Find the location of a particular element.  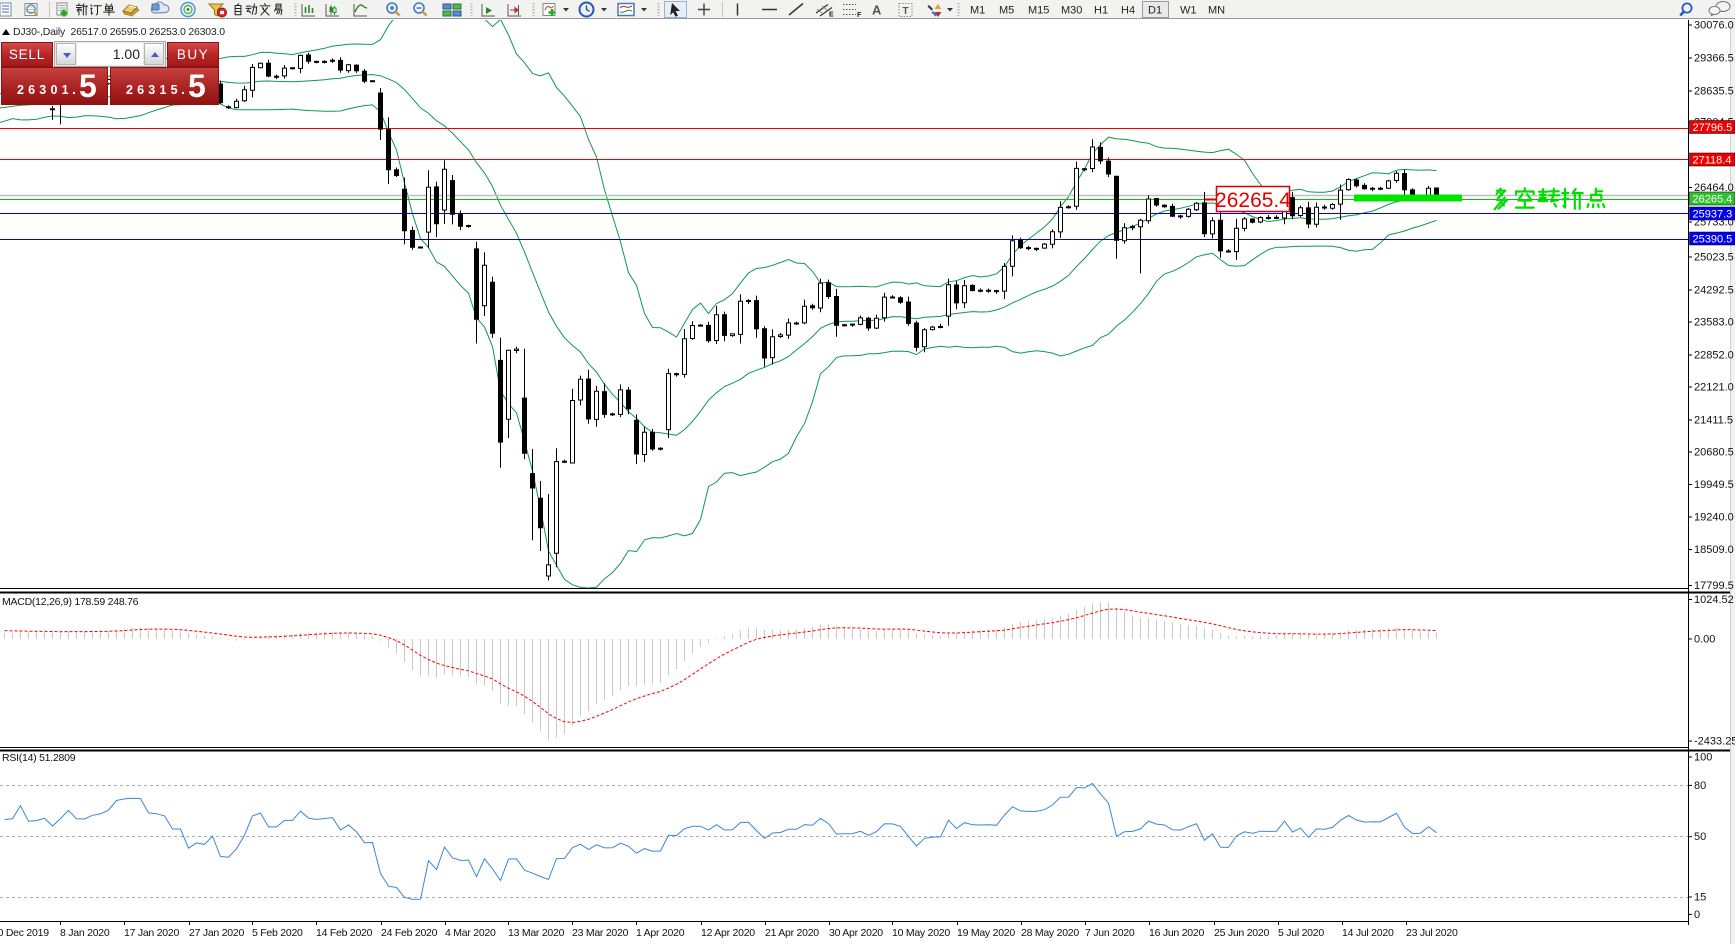

svg-text: M1 is located at coordinates (977, 11).